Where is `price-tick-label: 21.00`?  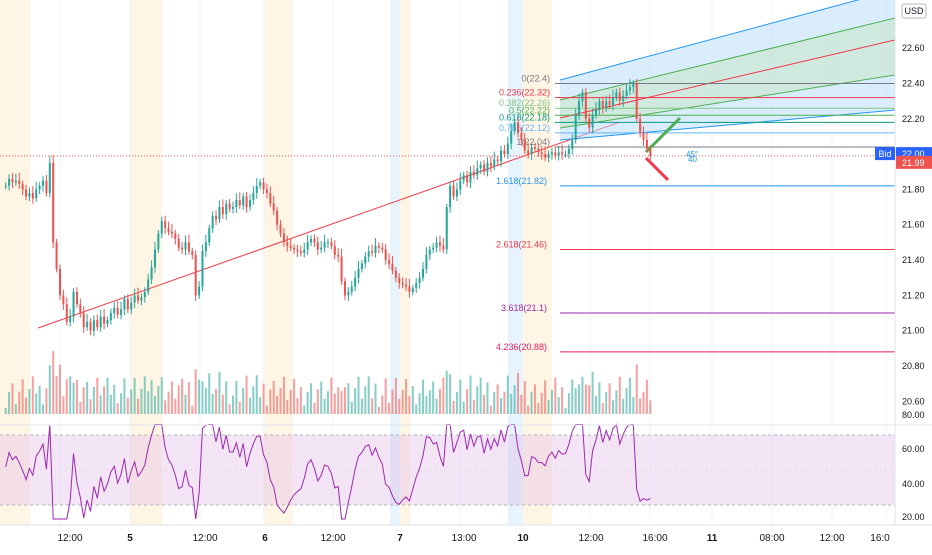
price-tick-label: 21.00 is located at coordinates (913, 331).